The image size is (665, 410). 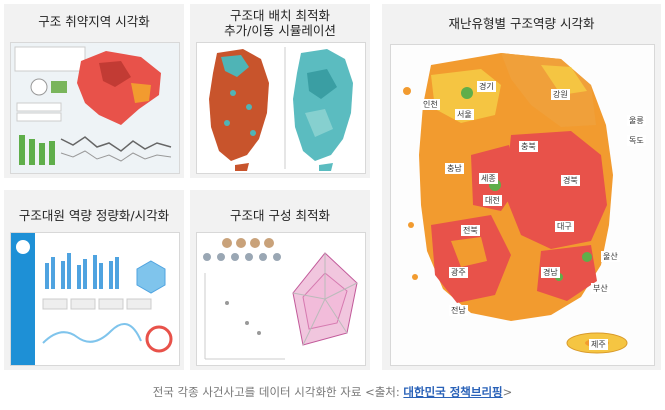 What do you see at coordinates (528, 146) in the screenshot?
I see `map-label-chungbuk: 충북` at bounding box center [528, 146].